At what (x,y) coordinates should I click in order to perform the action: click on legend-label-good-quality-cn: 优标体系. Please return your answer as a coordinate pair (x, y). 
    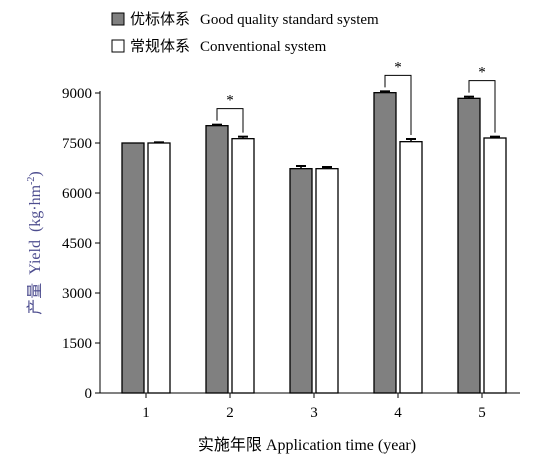
    Looking at the image, I should click on (160, 19).